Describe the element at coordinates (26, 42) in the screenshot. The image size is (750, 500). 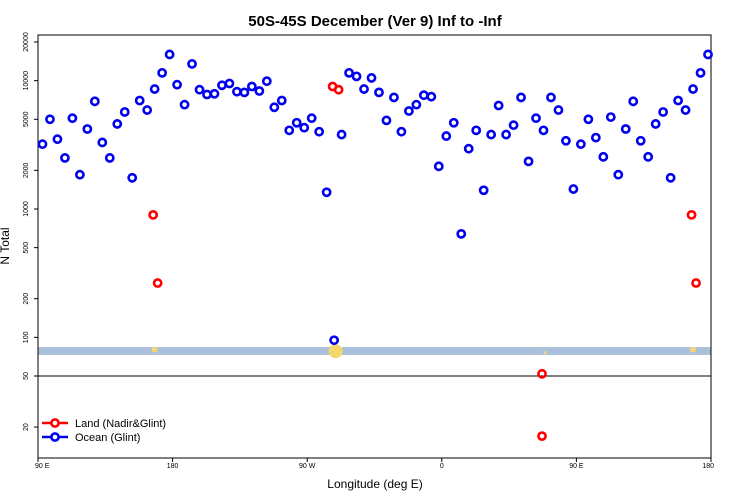
I see `y-tick-label: 20000` at that location.